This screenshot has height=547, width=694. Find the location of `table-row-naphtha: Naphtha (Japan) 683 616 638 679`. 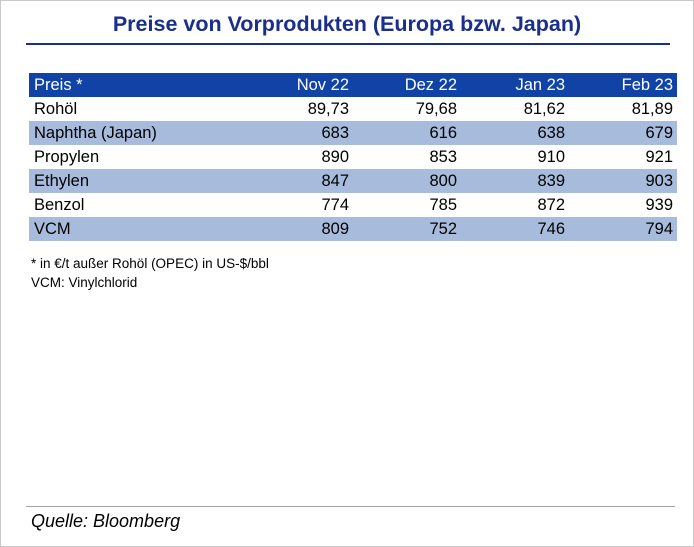

table-row-naphtha: Naphtha (Japan) 683 616 638 679 is located at coordinates (353, 133).